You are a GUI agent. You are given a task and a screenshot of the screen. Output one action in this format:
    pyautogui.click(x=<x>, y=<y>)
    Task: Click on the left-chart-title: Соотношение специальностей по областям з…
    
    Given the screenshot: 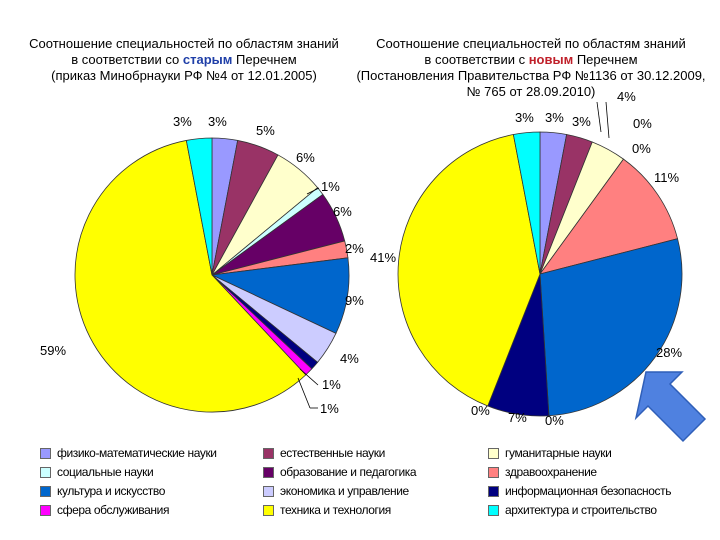 What is the action you would take?
    pyautogui.click(x=184, y=60)
    